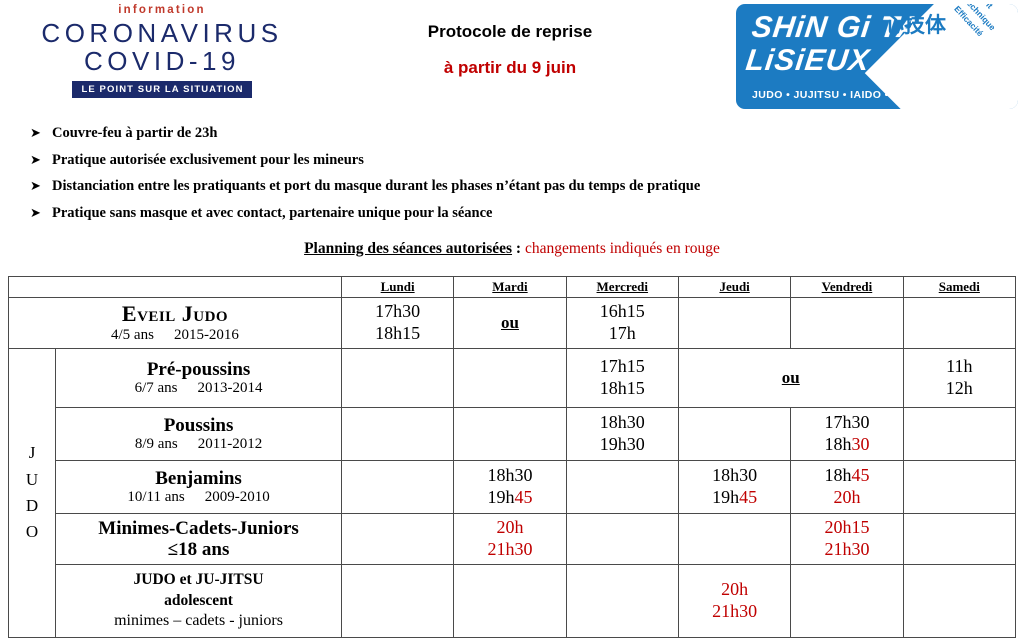  Describe the element at coordinates (32, 505) in the screenshot. I see `judo-letter: D` at that location.